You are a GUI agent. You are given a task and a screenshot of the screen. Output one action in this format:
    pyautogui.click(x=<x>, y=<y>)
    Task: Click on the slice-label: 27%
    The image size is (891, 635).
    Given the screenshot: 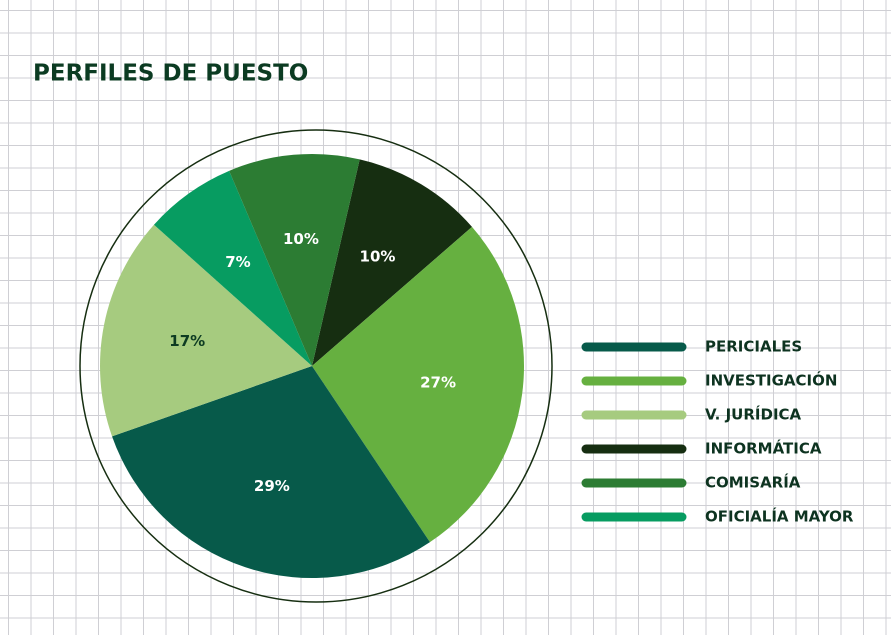 What is the action you would take?
    pyautogui.click(x=438, y=382)
    